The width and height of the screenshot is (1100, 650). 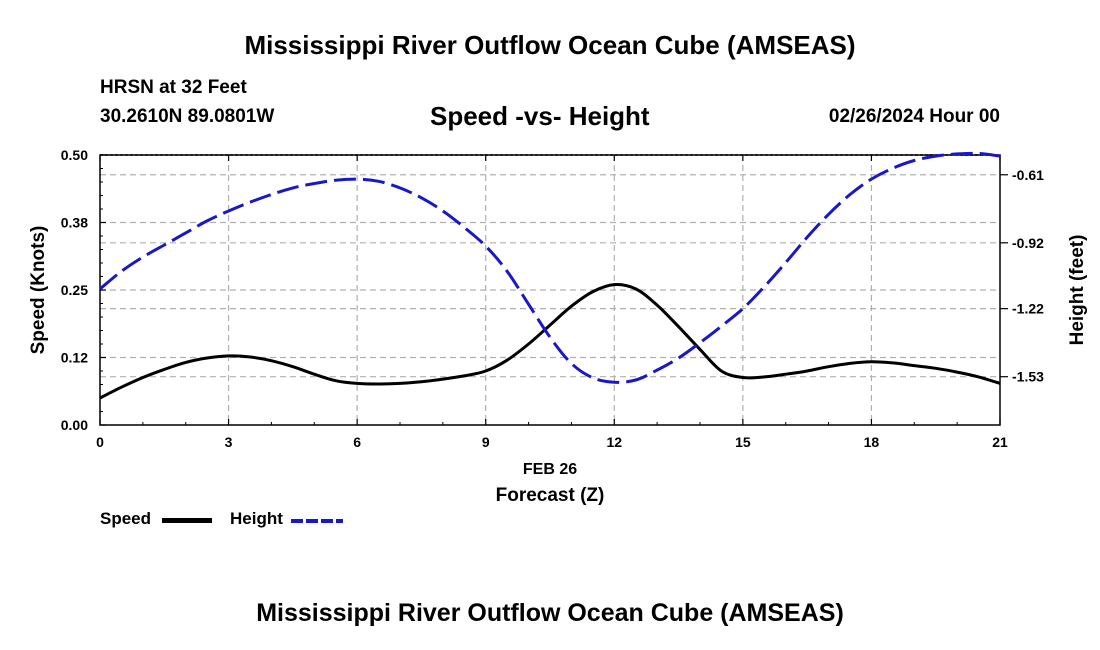 What do you see at coordinates (743, 442) in the screenshot?
I see `x-tick-label: 15` at bounding box center [743, 442].